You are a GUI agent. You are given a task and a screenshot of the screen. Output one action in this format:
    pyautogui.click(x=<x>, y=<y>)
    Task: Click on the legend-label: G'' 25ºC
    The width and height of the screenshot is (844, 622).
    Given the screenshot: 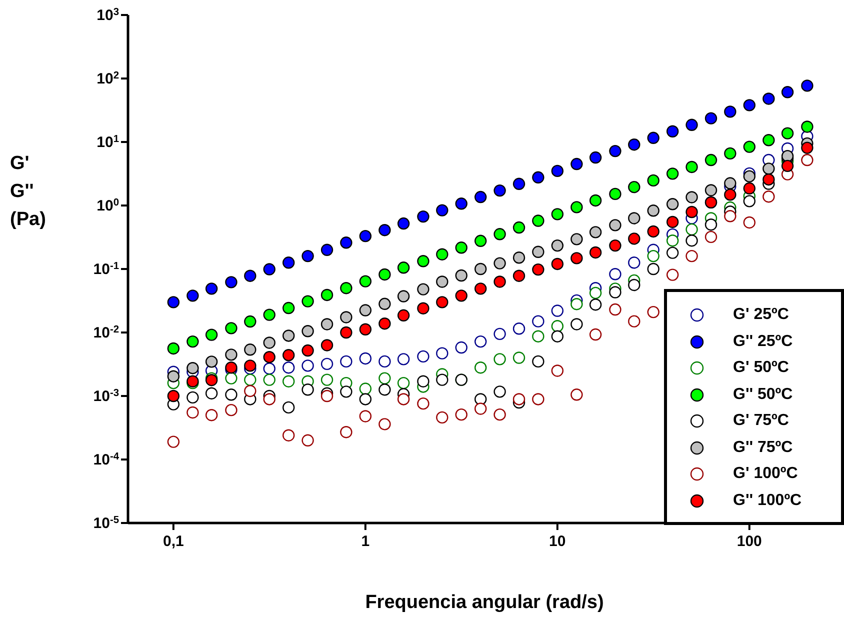 What is the action you would take?
    pyautogui.click(x=763, y=341)
    